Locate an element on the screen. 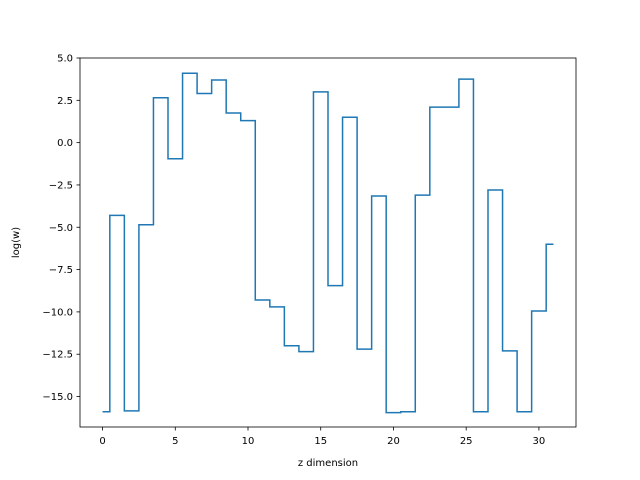 This screenshot has width=640, height=480. x-tick-label: 5 is located at coordinates (175, 441).